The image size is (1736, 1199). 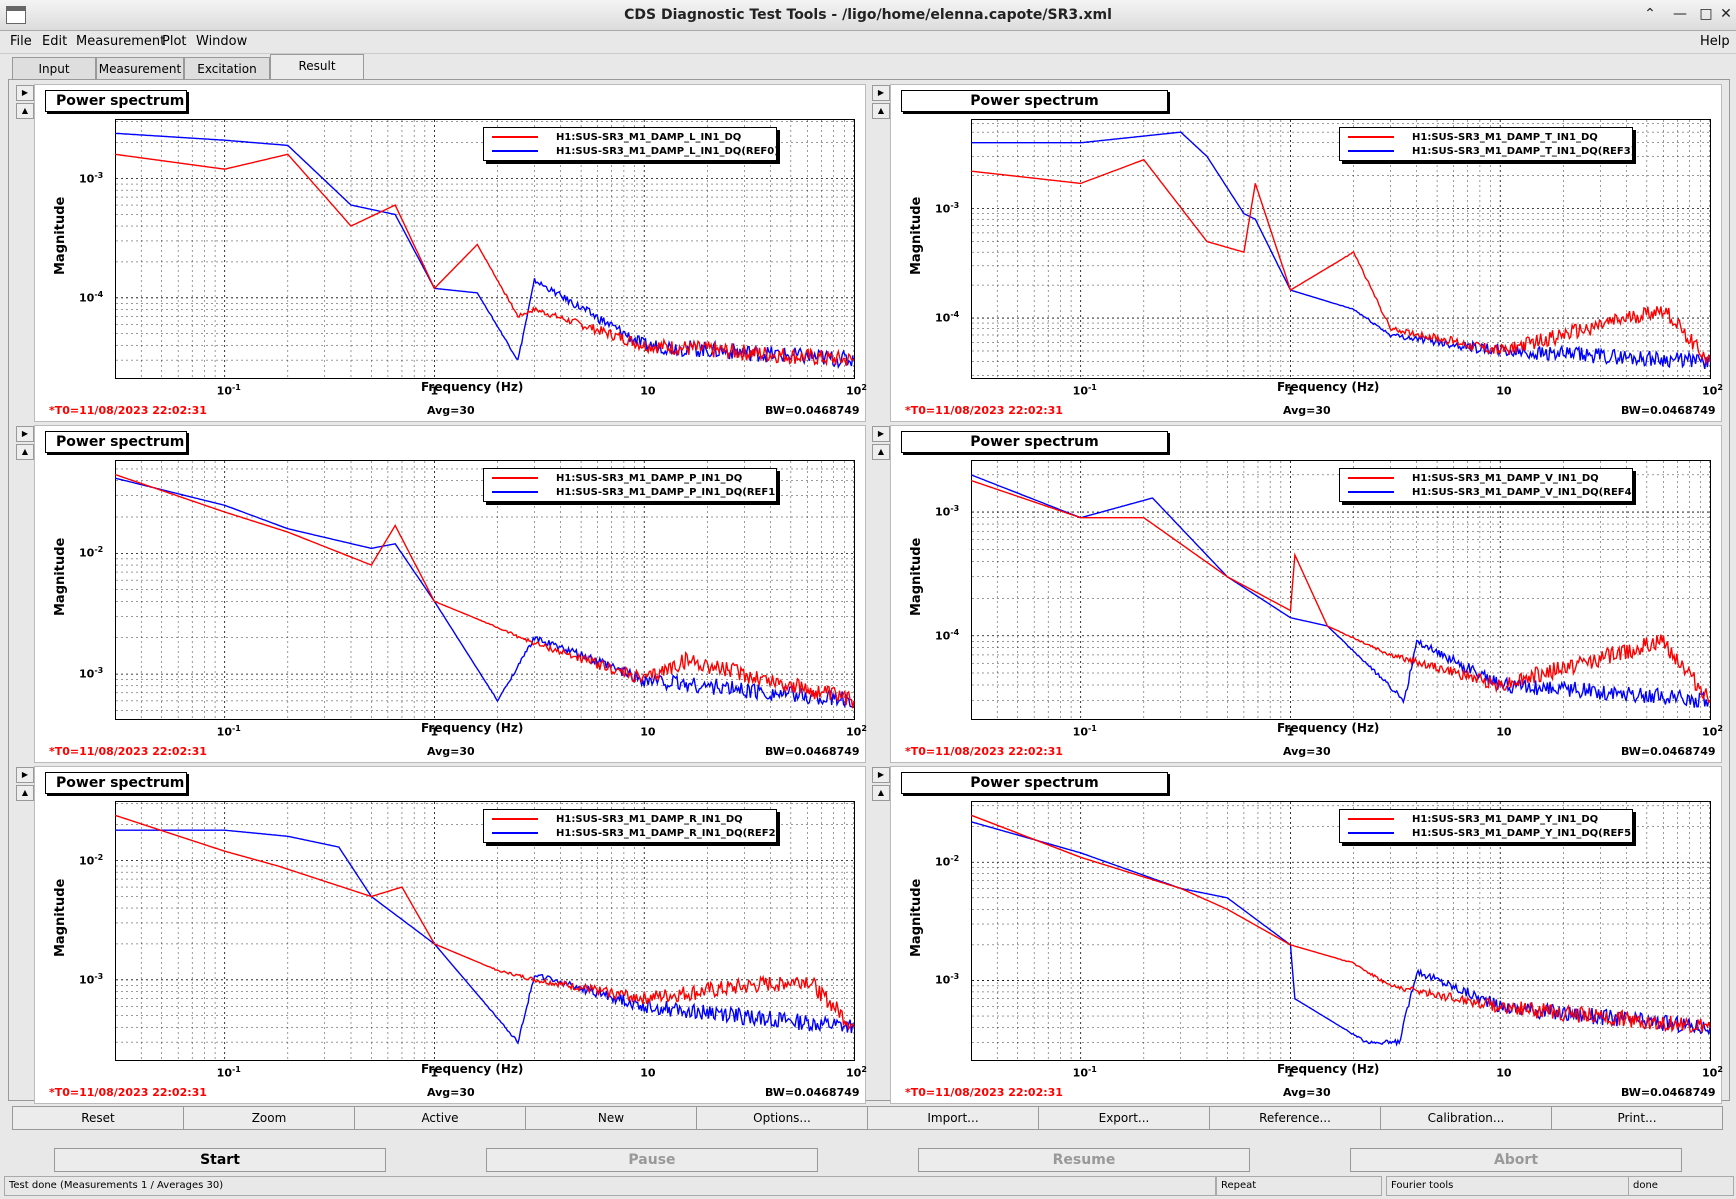 I want to click on start-button: Start, so click(x=220, y=1160).